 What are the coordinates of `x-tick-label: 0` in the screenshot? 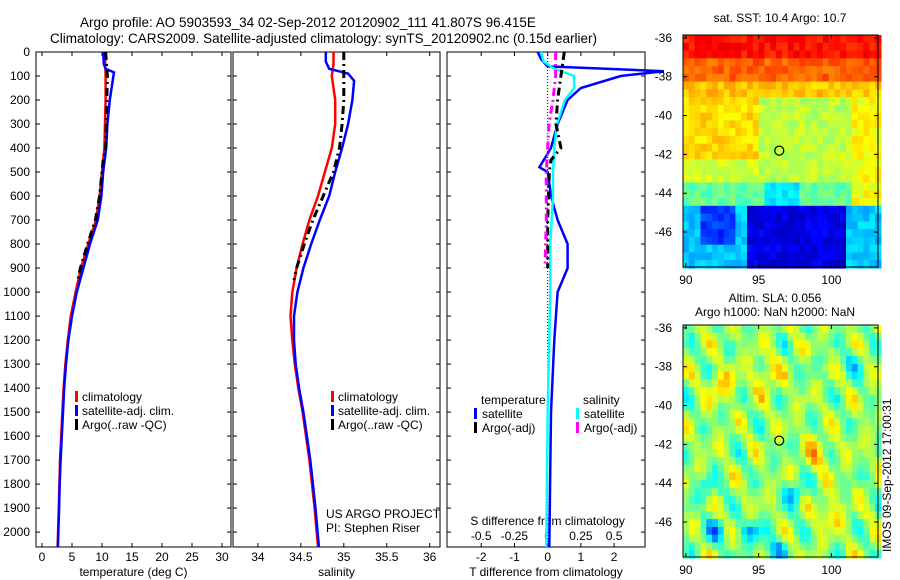 It's located at (42, 557).